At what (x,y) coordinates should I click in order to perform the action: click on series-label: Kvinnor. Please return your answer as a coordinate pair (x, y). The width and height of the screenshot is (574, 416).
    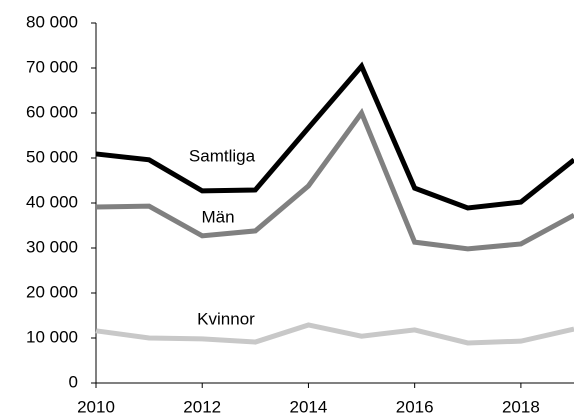
    Looking at the image, I should click on (226, 318).